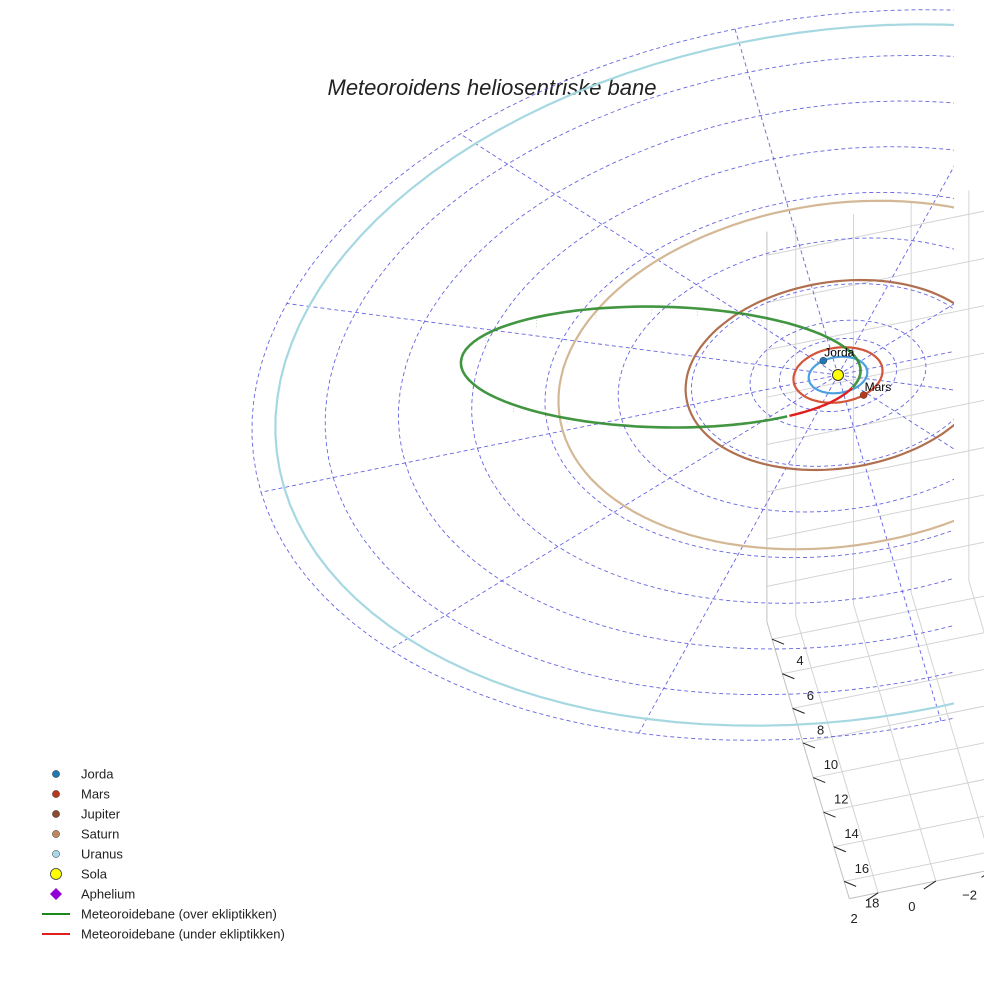 Image resolution: width=984 pixels, height=984 pixels. I want to click on y-tick-label: 12, so click(841, 799).